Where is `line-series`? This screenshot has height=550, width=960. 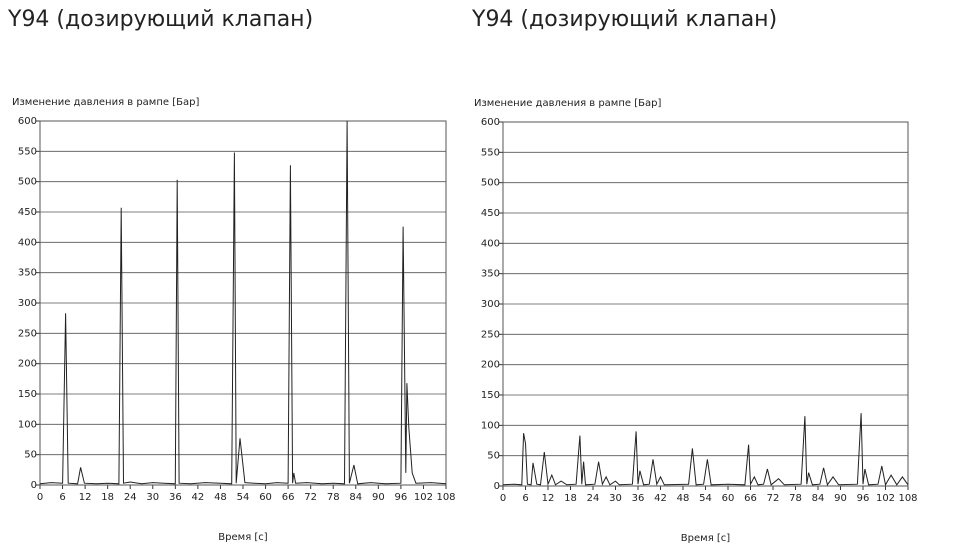 line-series is located at coordinates (705, 450).